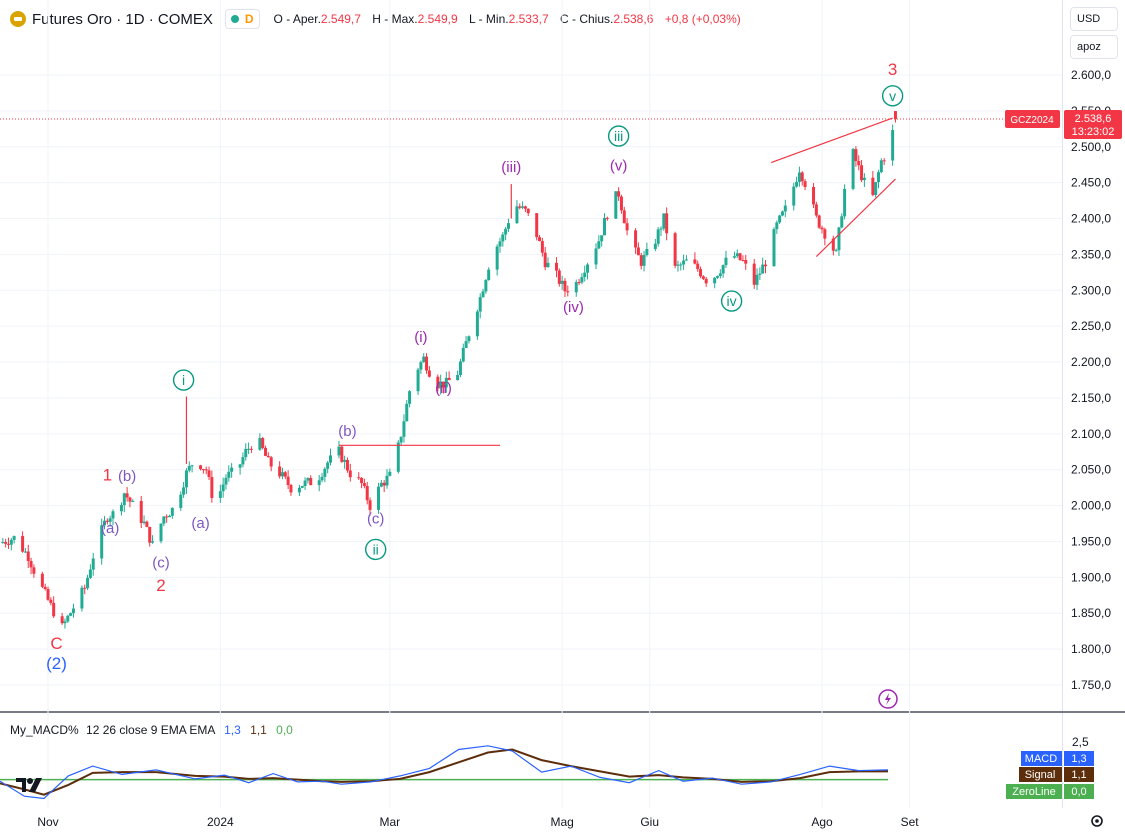 This screenshot has height=833, width=1125. Describe the element at coordinates (420, 337) in the screenshot. I see `wave-label: (i)` at that location.